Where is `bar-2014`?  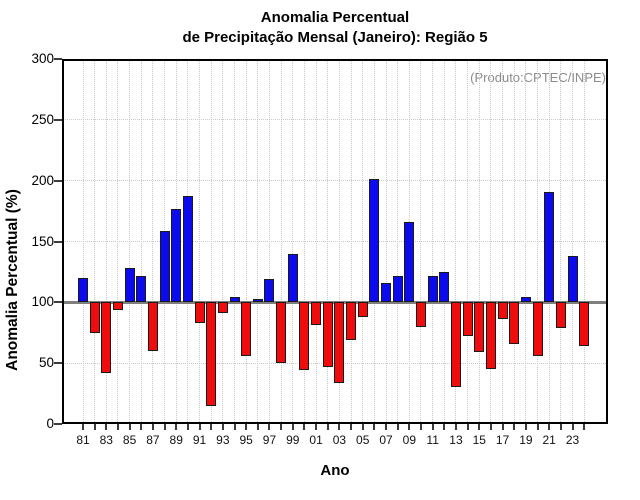
bar-2014 is located at coordinates (467, 319).